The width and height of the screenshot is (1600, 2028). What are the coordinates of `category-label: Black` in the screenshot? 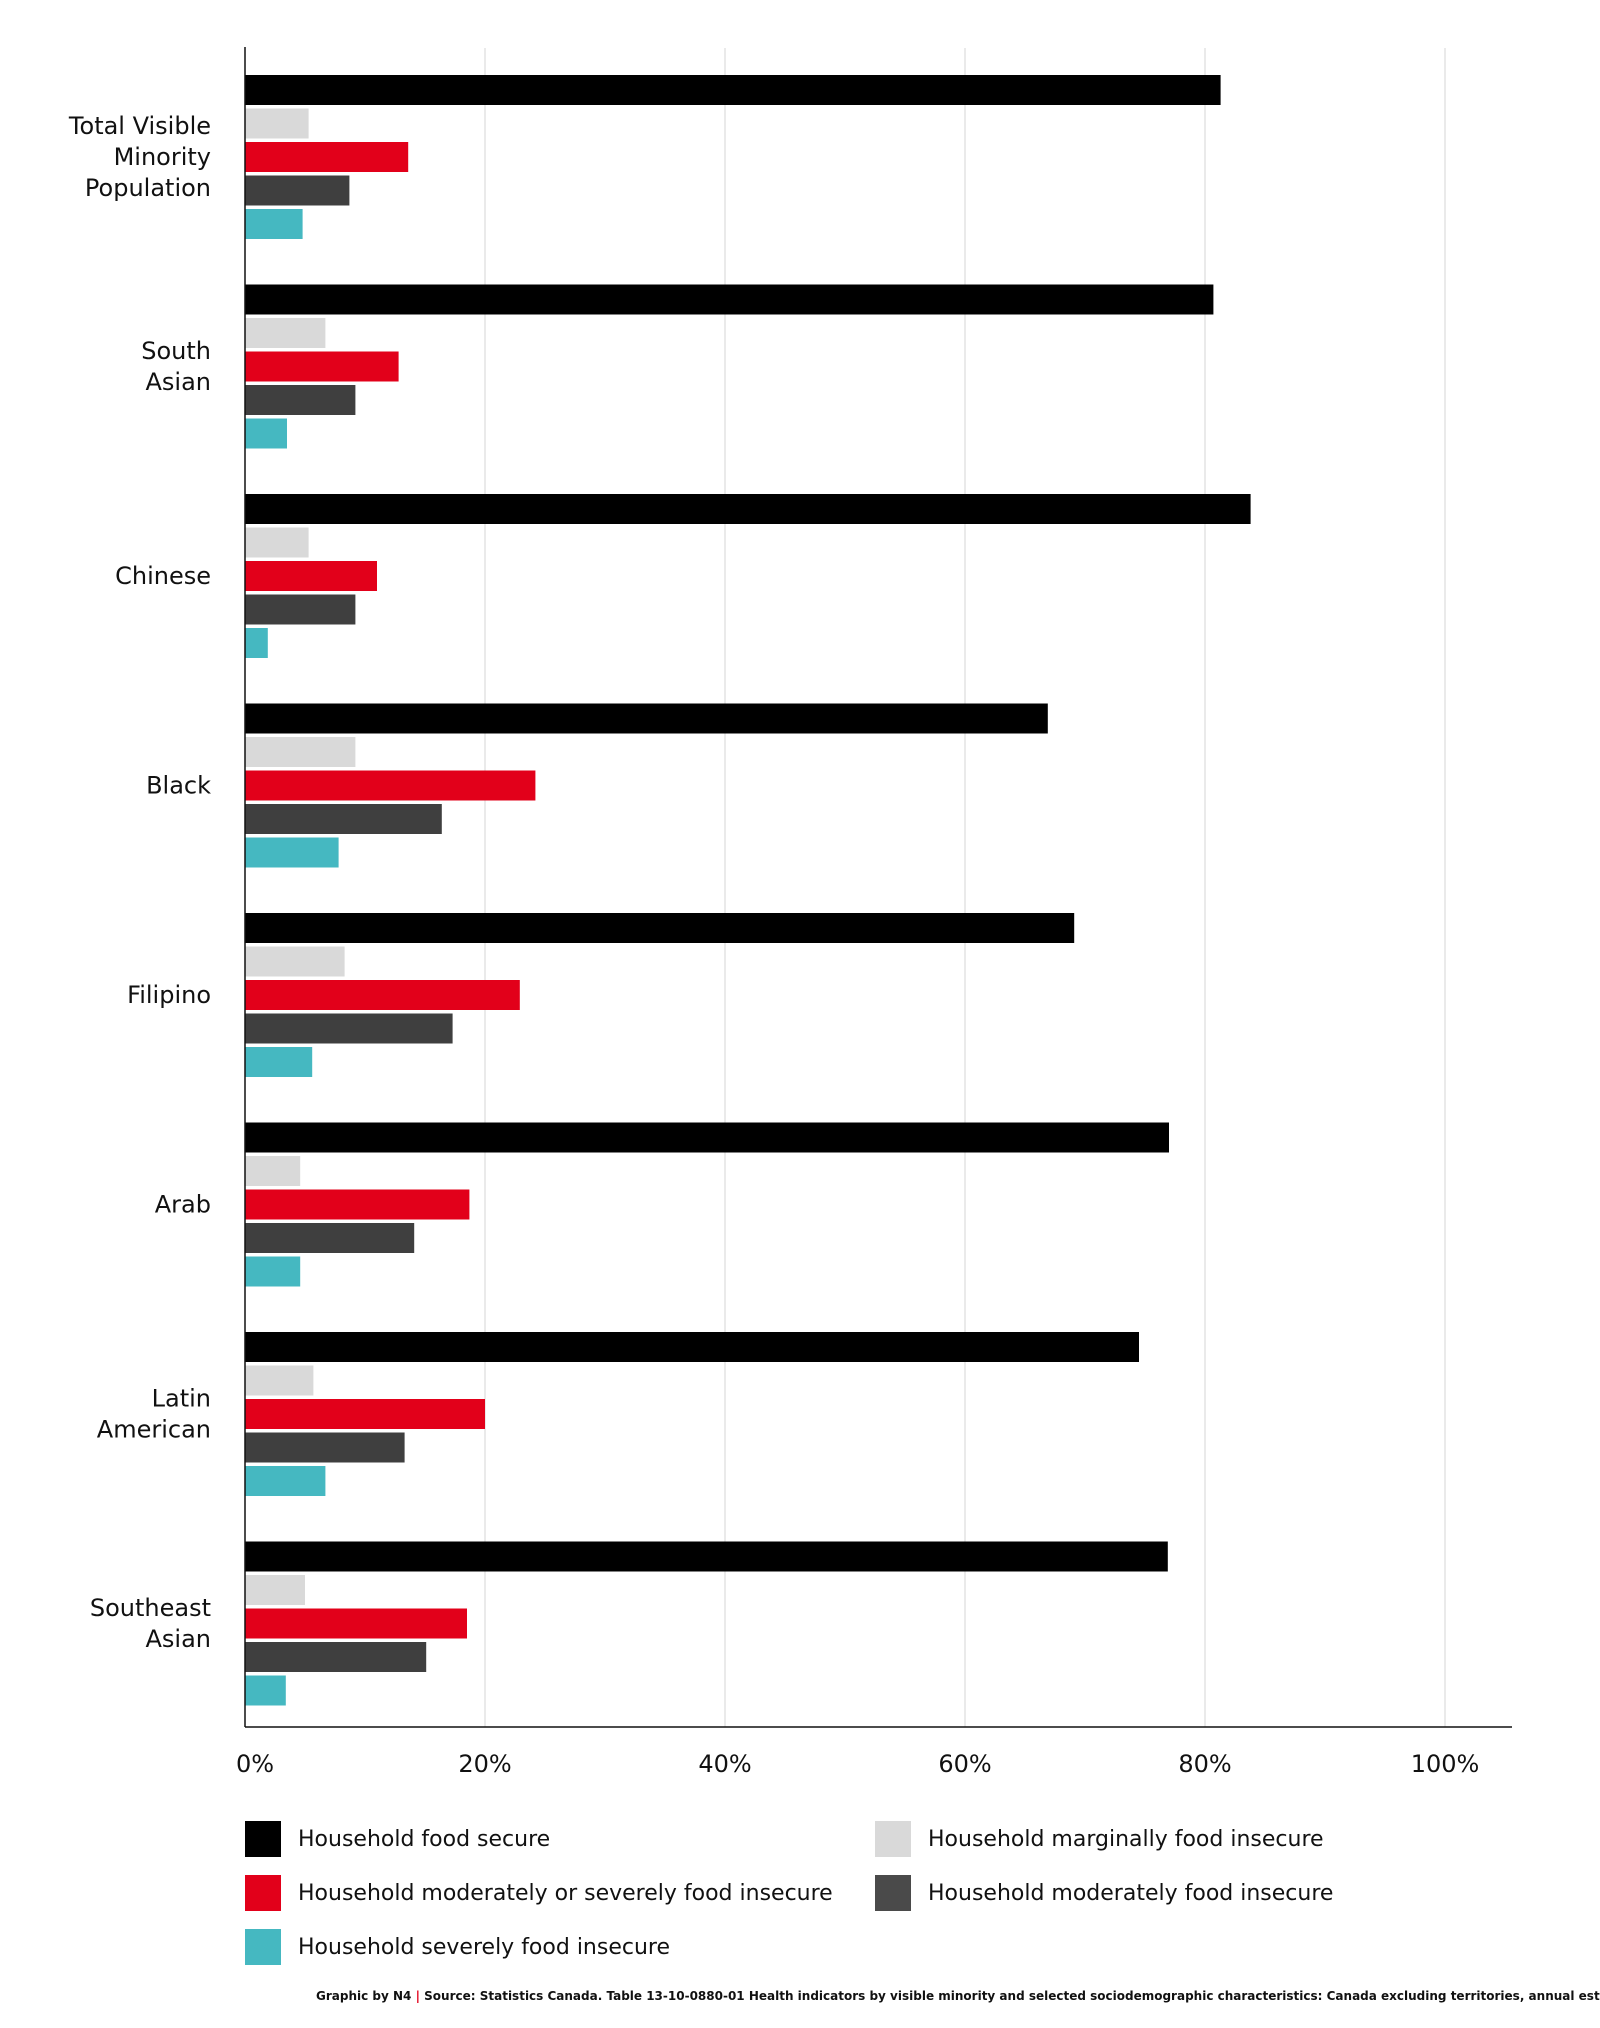 It's located at (178, 786).